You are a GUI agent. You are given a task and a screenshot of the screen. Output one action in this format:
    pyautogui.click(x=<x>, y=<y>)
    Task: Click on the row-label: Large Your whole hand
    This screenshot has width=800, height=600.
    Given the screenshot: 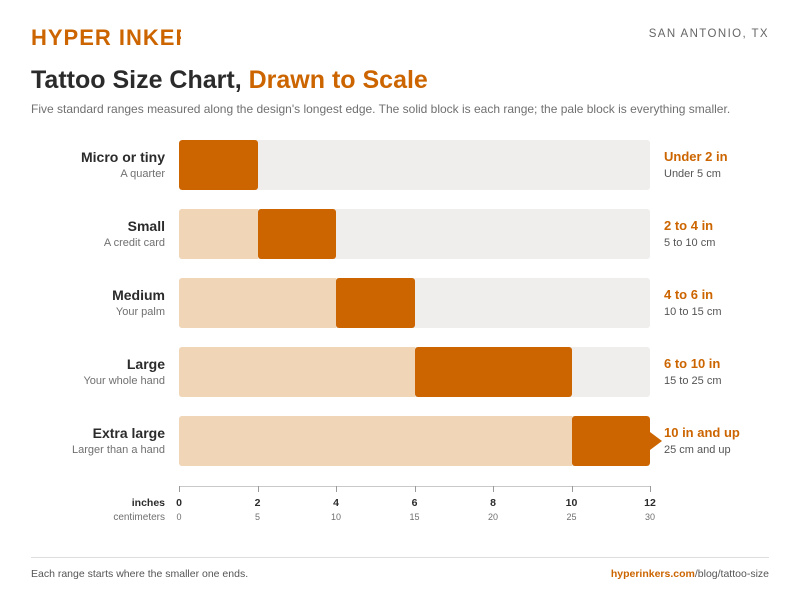 What is the action you would take?
    pyautogui.click(x=124, y=372)
    